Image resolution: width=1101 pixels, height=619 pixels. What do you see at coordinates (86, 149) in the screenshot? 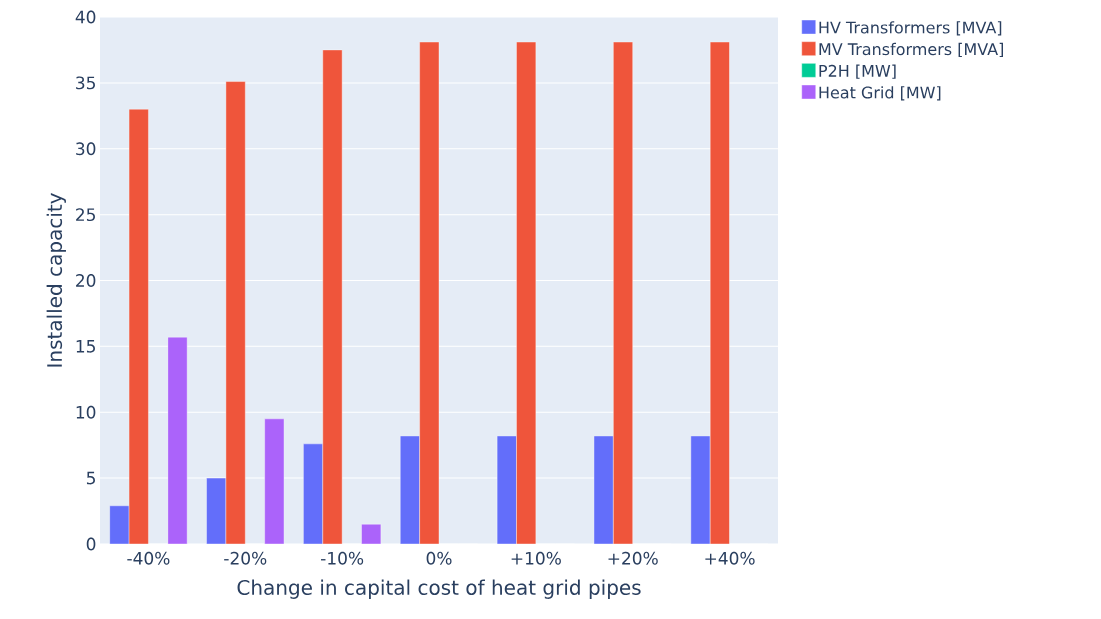
I see `y-tick-label: 30` at bounding box center [86, 149].